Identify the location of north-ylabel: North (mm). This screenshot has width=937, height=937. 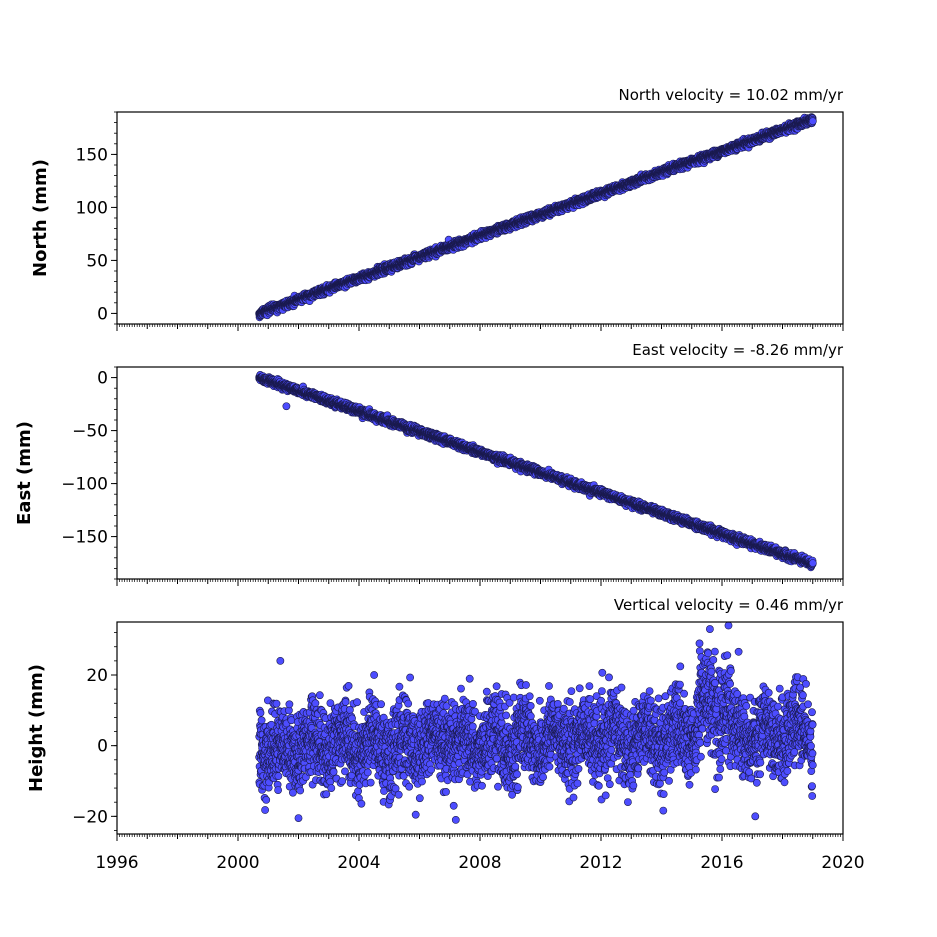
(40, 218).